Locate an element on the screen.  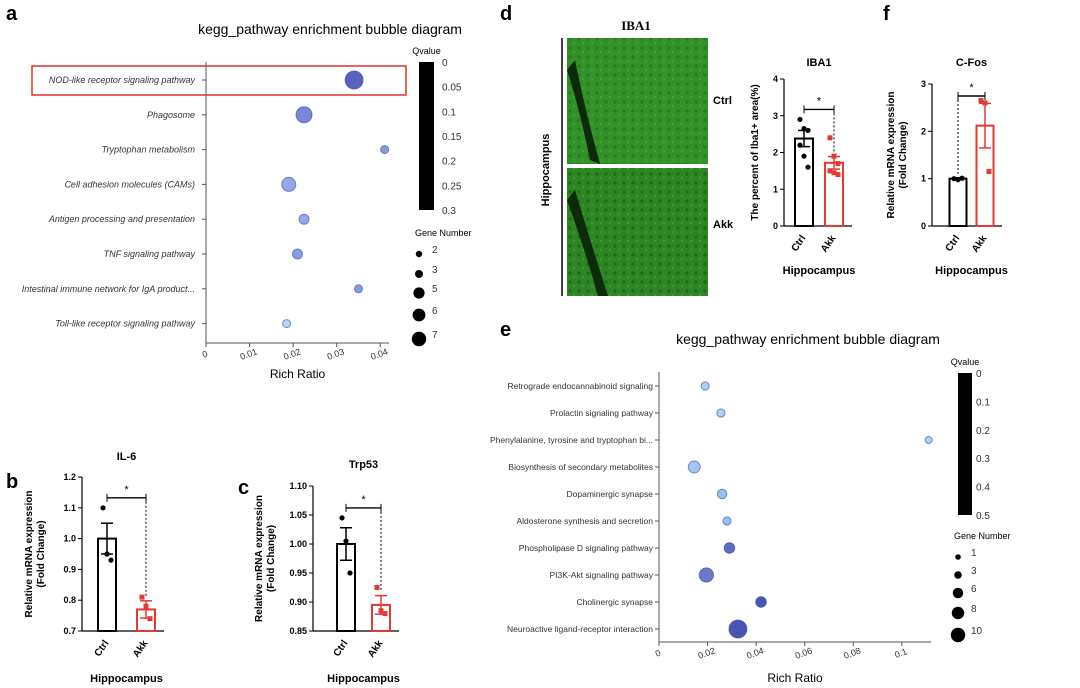
micrograph-ctrl is located at coordinates (637, 101).